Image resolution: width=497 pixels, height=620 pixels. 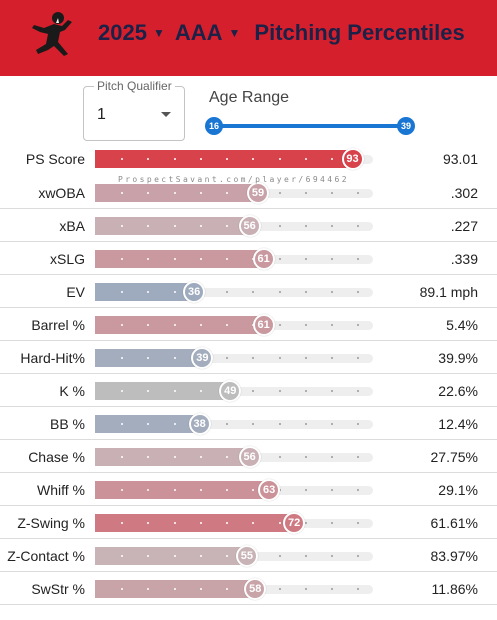 What do you see at coordinates (263, 325) in the screenshot?
I see `percentile-bubble: 61` at bounding box center [263, 325].